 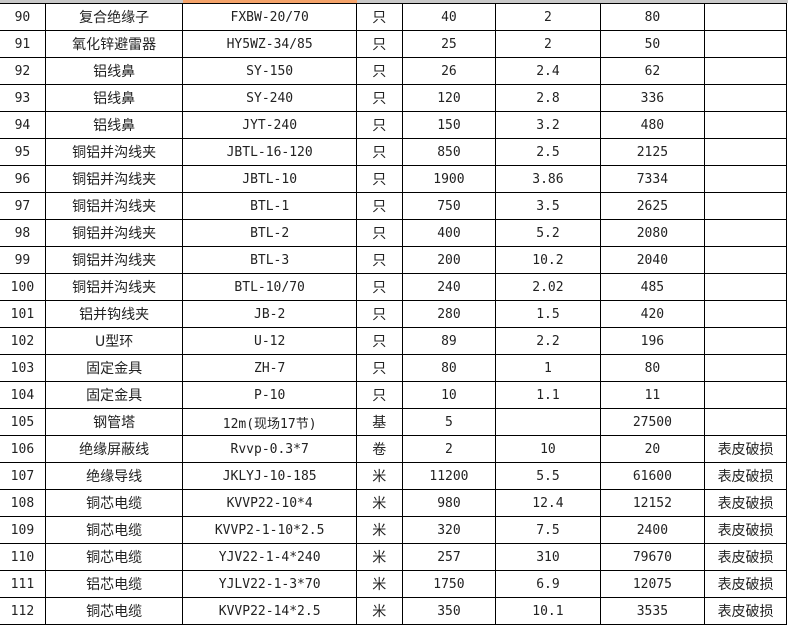 What do you see at coordinates (269, 476) in the screenshot?
I see `cell-model: JKLYJ-10-185` at bounding box center [269, 476].